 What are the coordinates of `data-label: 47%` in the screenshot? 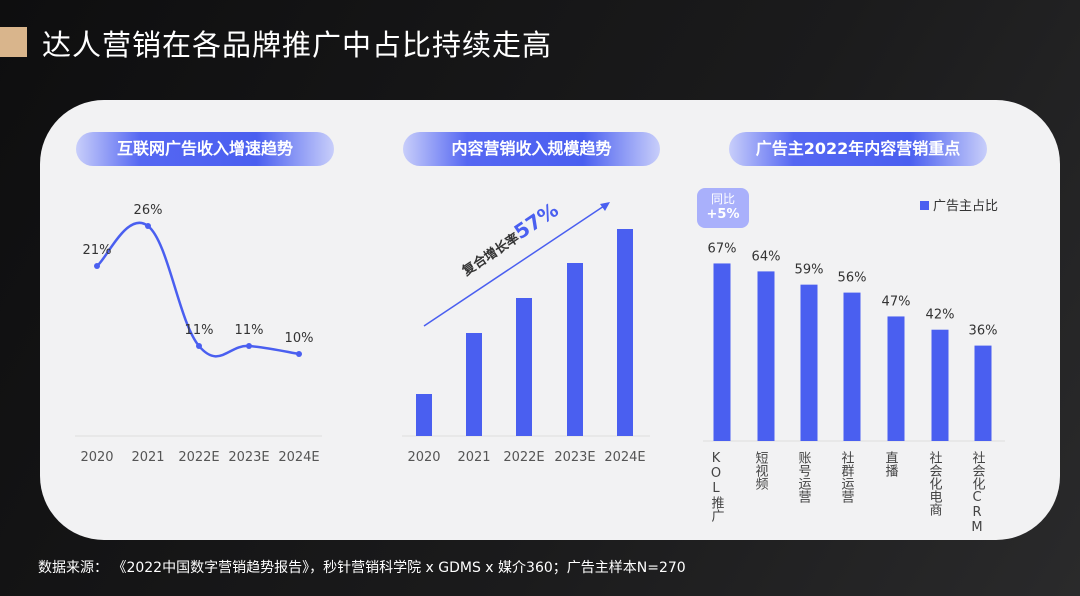 It's located at (896, 301).